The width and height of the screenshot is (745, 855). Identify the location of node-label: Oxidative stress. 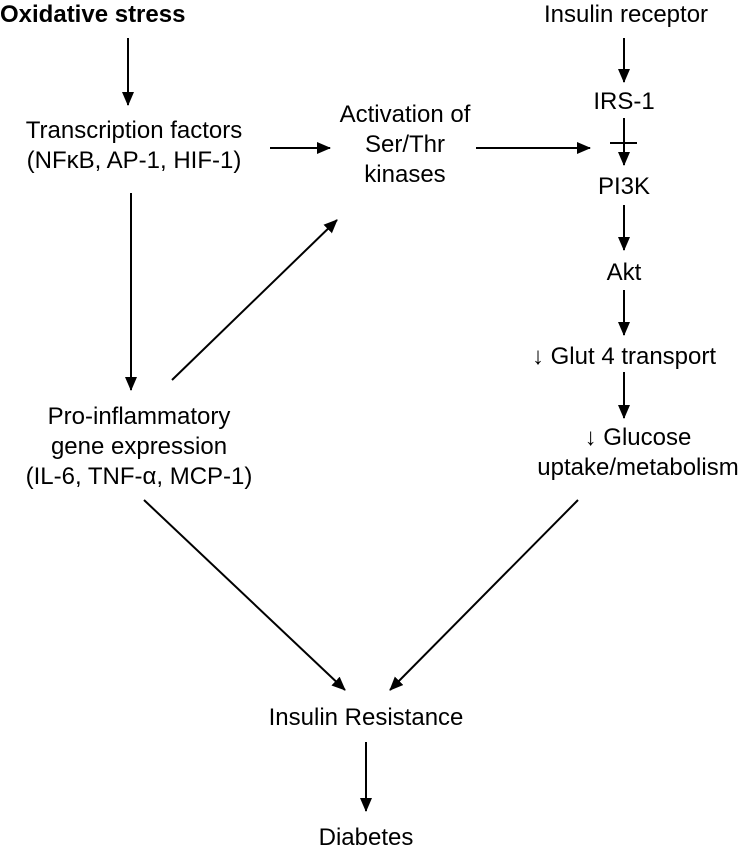
(93, 14).